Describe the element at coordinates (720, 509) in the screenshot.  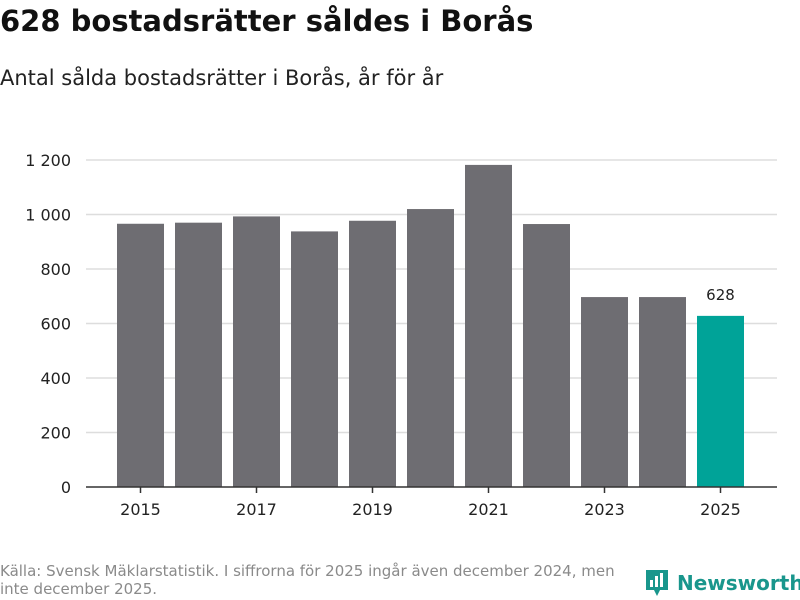
I see `x-tick-label: 2025` at that location.